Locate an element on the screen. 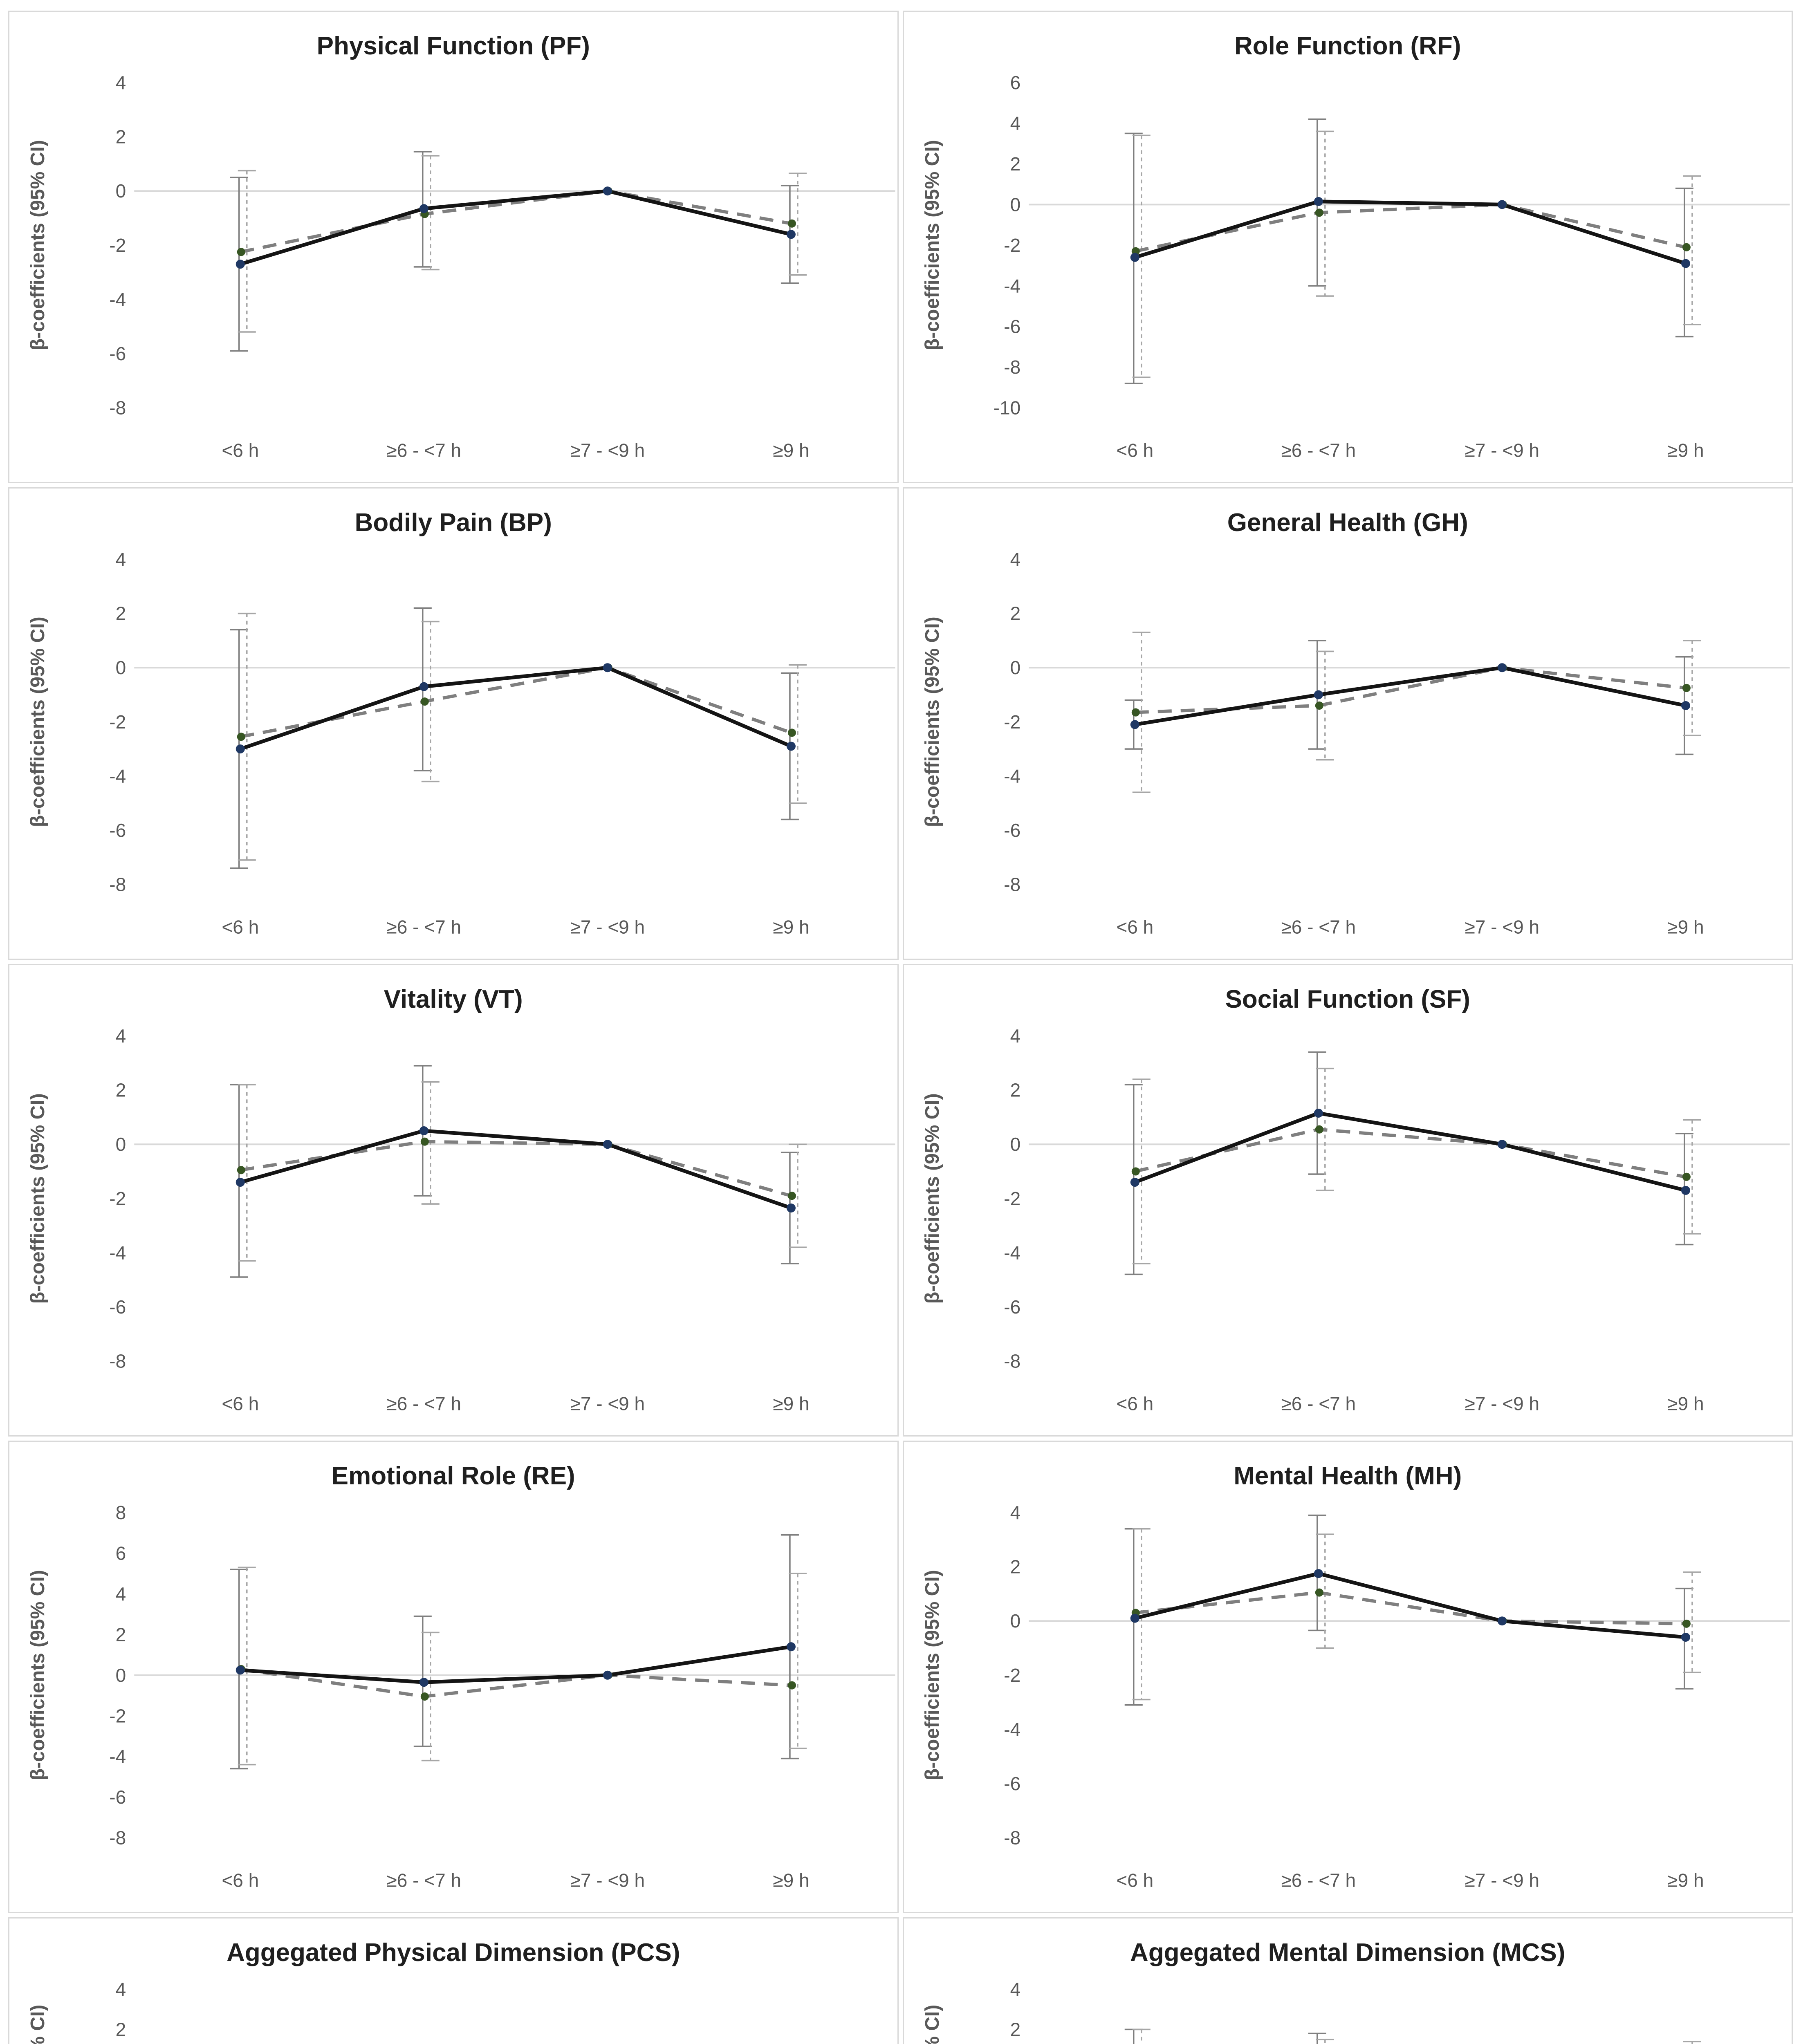 This screenshot has width=1801, height=2044. chart-title: Physical Function (PF) is located at coordinates (453, 46).